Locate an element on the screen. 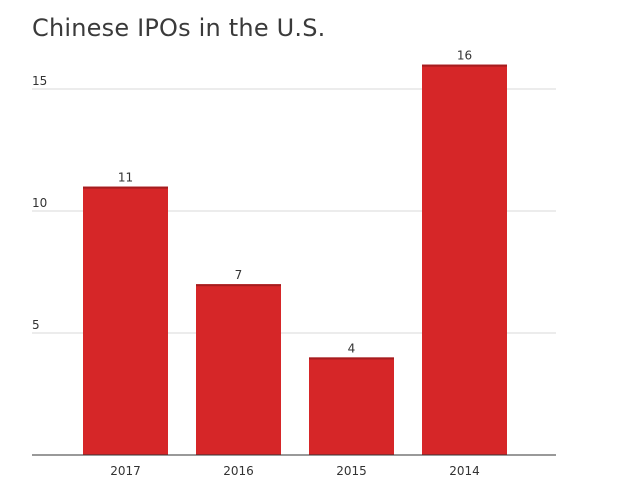 This screenshot has height=490, width=618. x-tick-label-2014: 2014 is located at coordinates (464, 471).